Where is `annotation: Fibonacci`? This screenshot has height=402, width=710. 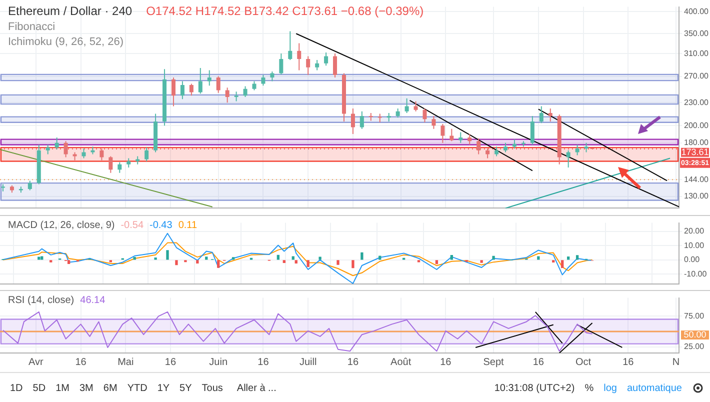 annotation: Fibonacci is located at coordinates (32, 27).